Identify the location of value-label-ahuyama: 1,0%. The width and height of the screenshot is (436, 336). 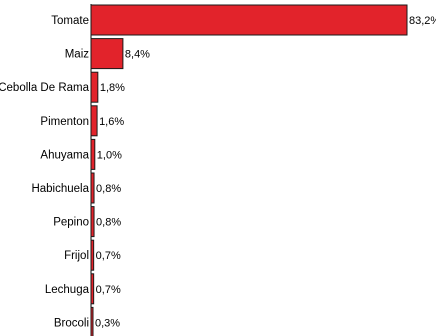
(109, 155).